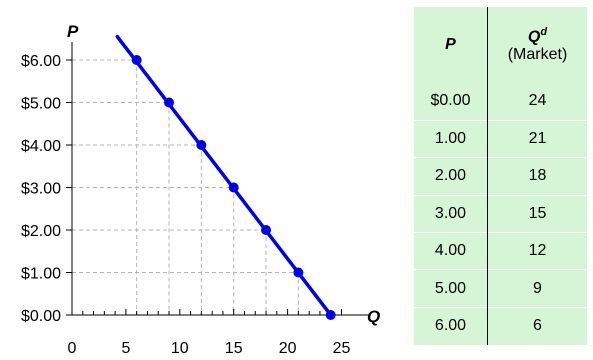 The height and width of the screenshot is (360, 593). Describe the element at coordinates (537, 288) in the screenshot. I see `table-cell-quantity: 9` at that location.